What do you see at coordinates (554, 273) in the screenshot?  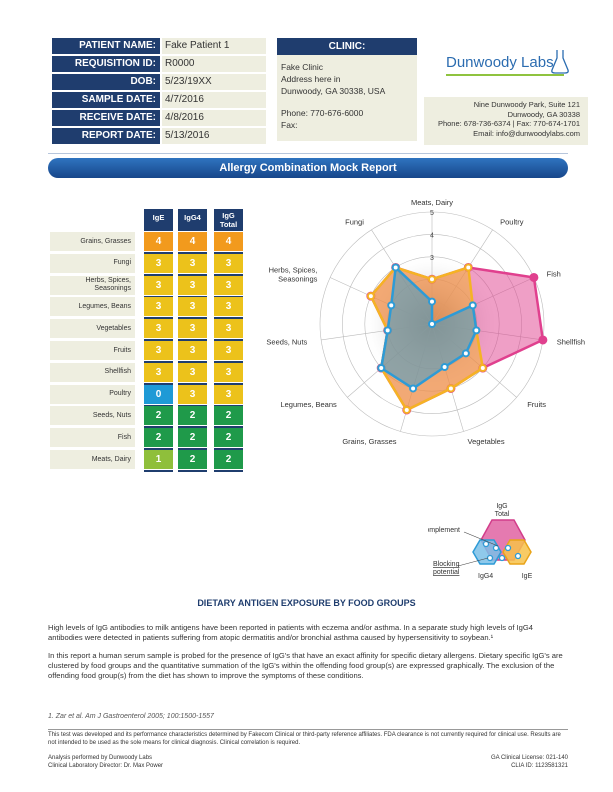 I see `radar-category-label: Fish` at bounding box center [554, 273].